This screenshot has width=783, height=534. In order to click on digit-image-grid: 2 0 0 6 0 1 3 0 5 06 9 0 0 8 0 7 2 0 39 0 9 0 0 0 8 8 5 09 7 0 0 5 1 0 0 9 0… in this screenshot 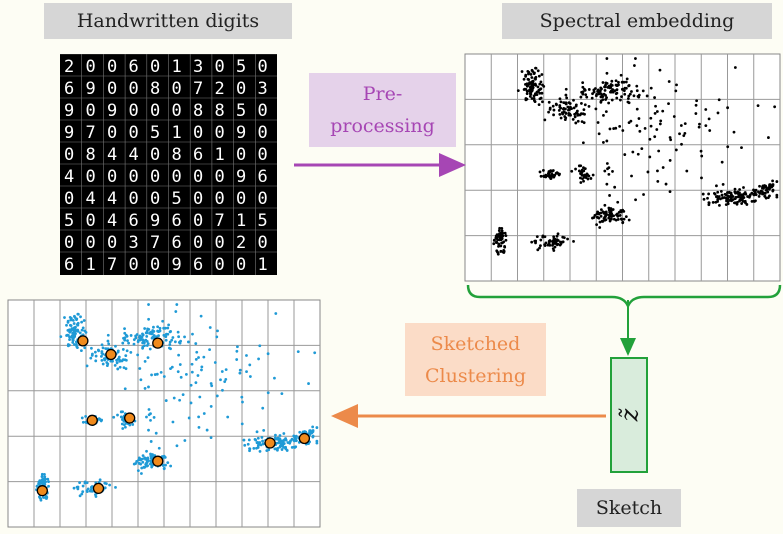, I will do `click(168, 164)`.